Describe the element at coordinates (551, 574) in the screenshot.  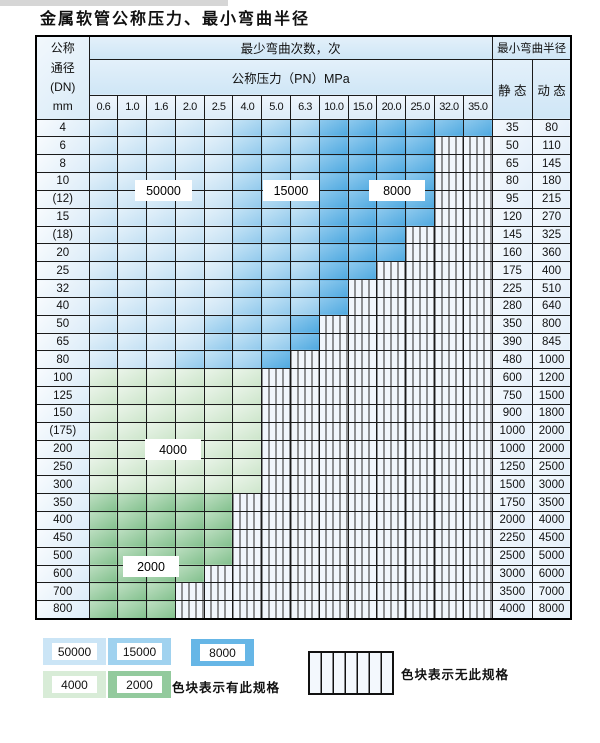
I see `dynamic-cell: 6000` at that location.